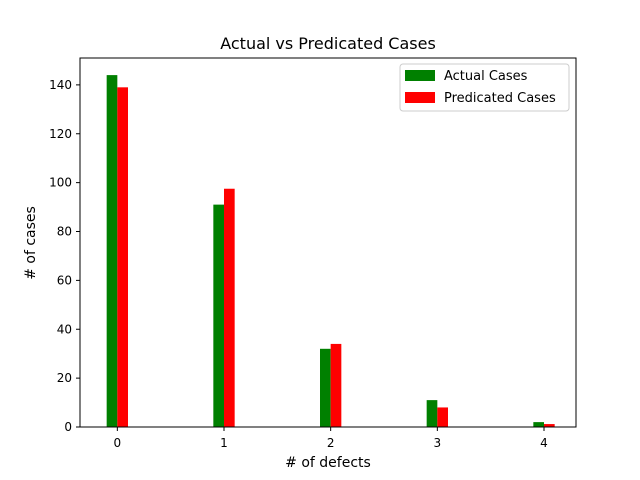  Describe the element at coordinates (60, 85) in the screenshot. I see `y-tick-label: 140` at that location.